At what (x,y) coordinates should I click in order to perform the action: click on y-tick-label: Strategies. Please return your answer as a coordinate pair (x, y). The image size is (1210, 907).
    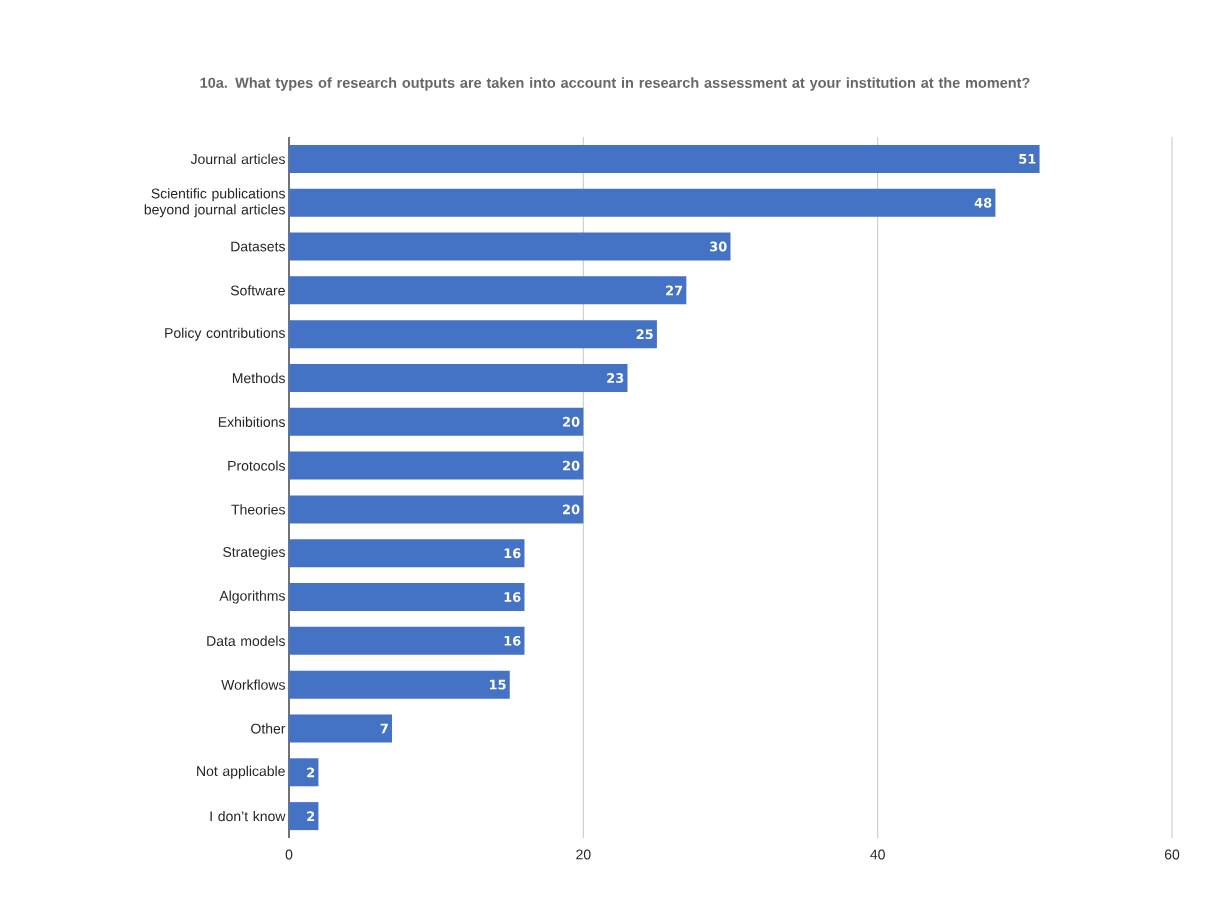
    Looking at the image, I should click on (254, 553).